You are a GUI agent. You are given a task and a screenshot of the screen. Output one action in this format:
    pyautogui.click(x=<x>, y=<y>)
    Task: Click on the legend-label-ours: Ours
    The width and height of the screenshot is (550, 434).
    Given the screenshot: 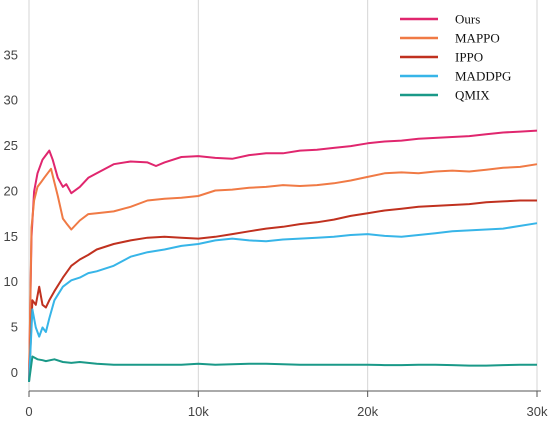 What is the action you would take?
    pyautogui.click(x=467, y=19)
    